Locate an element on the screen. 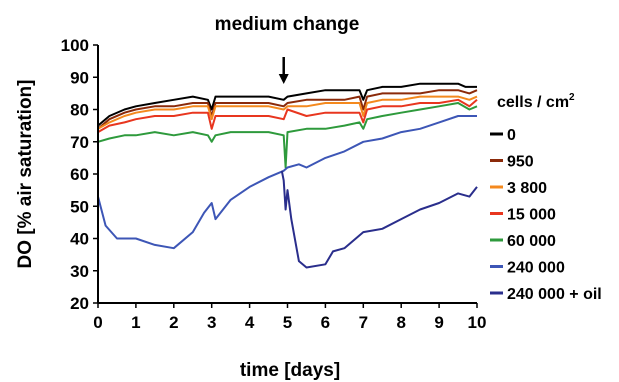 This screenshot has width=619, height=382. x-tick-label: 10 is located at coordinates (477, 322).